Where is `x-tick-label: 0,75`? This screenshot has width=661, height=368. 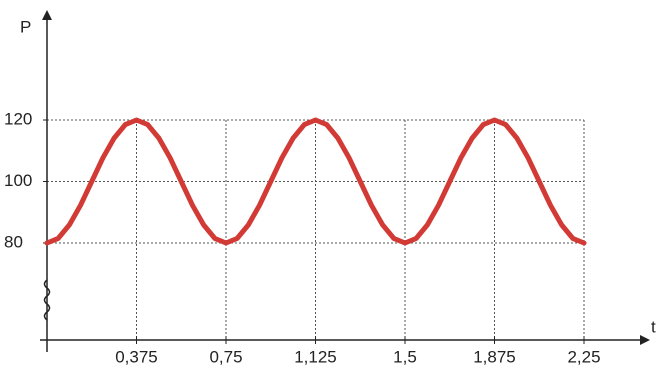 x-tick-label: 0,75 is located at coordinates (225, 356).